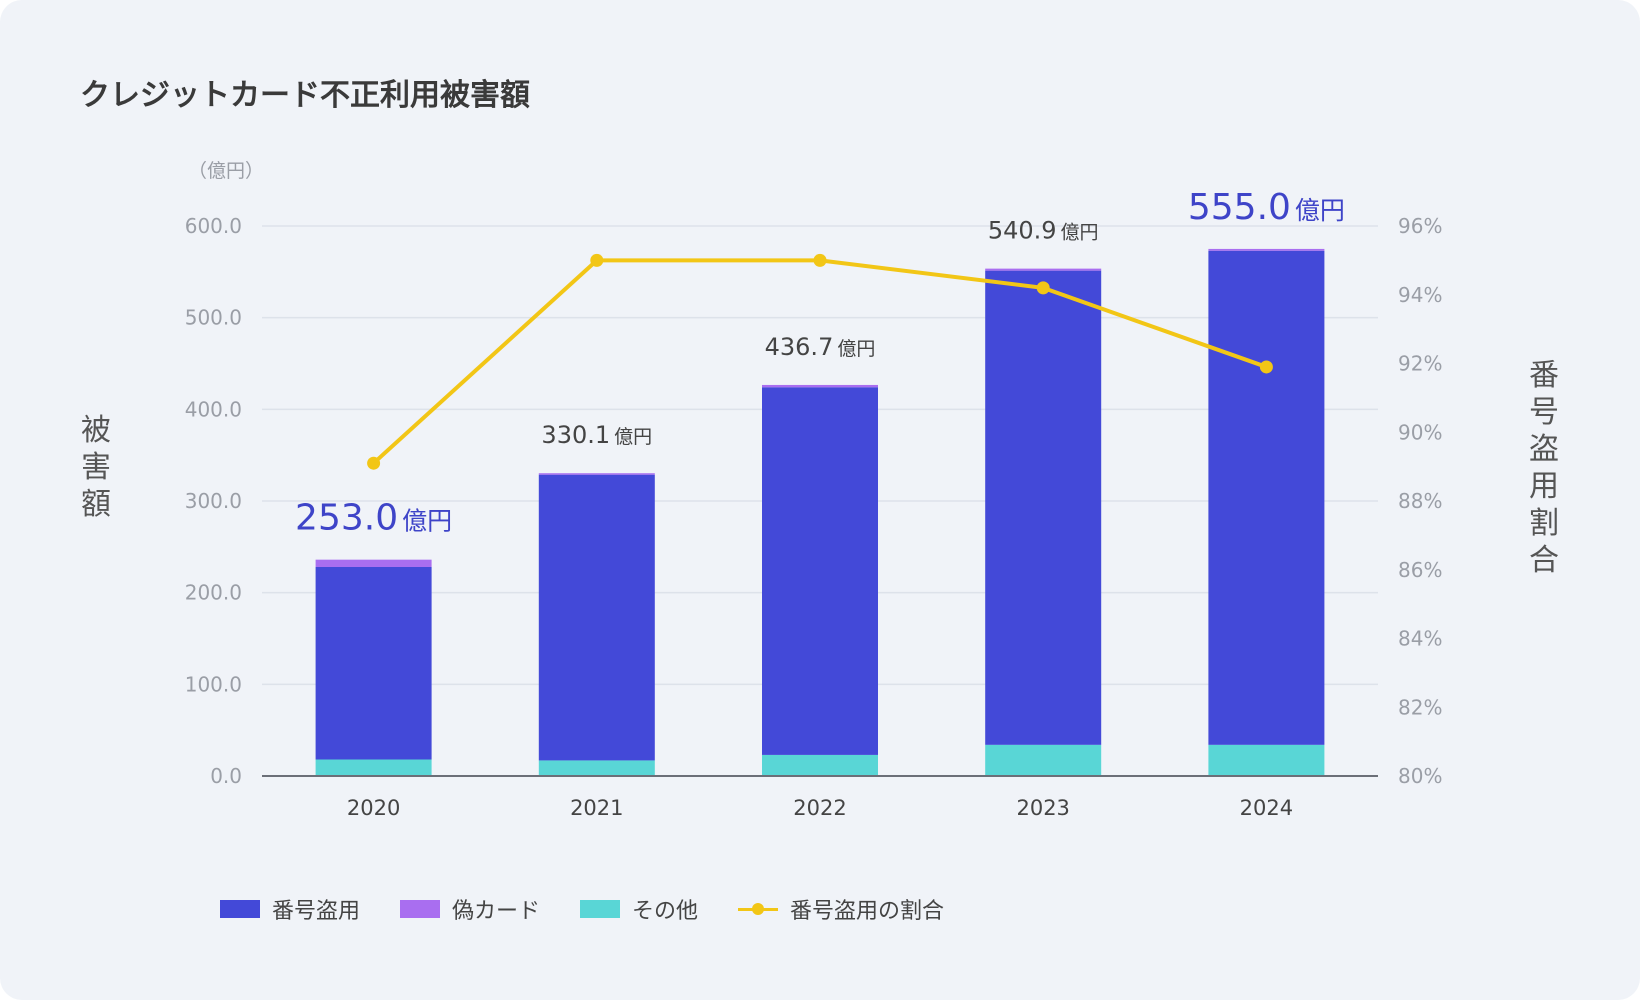  Describe the element at coordinates (1420, 295) in the screenshot. I see `y2-tick-label: 94%` at that location.